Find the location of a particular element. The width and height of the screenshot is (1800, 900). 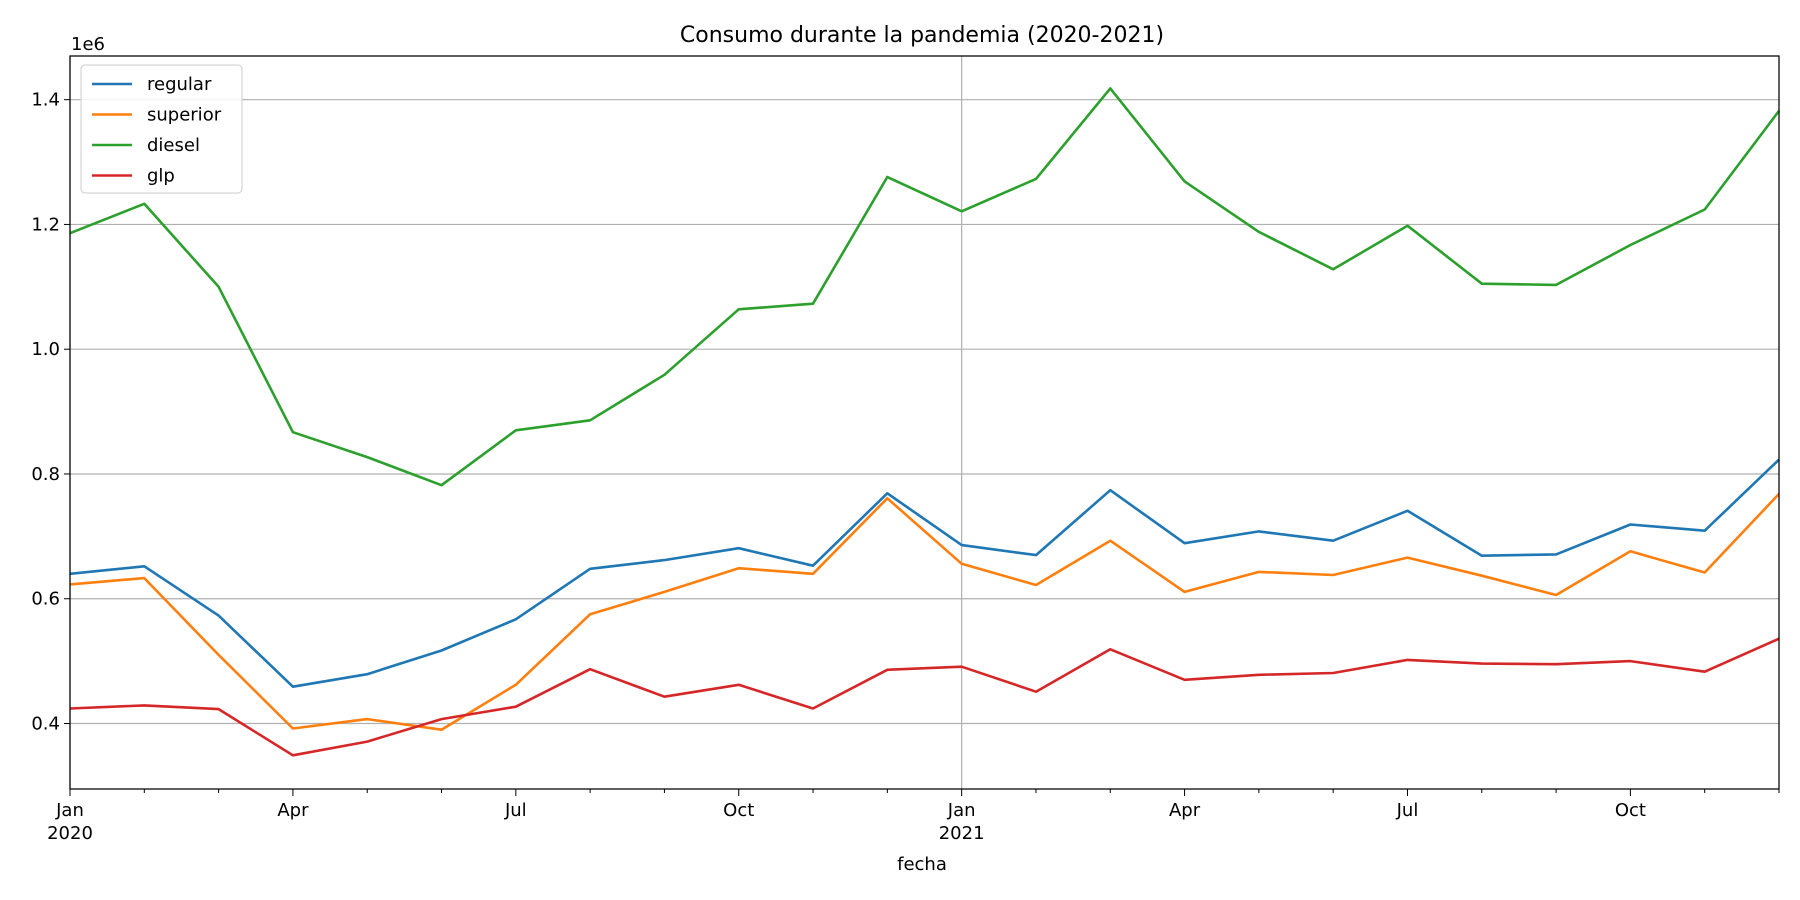

legend-box is located at coordinates (161, 129).